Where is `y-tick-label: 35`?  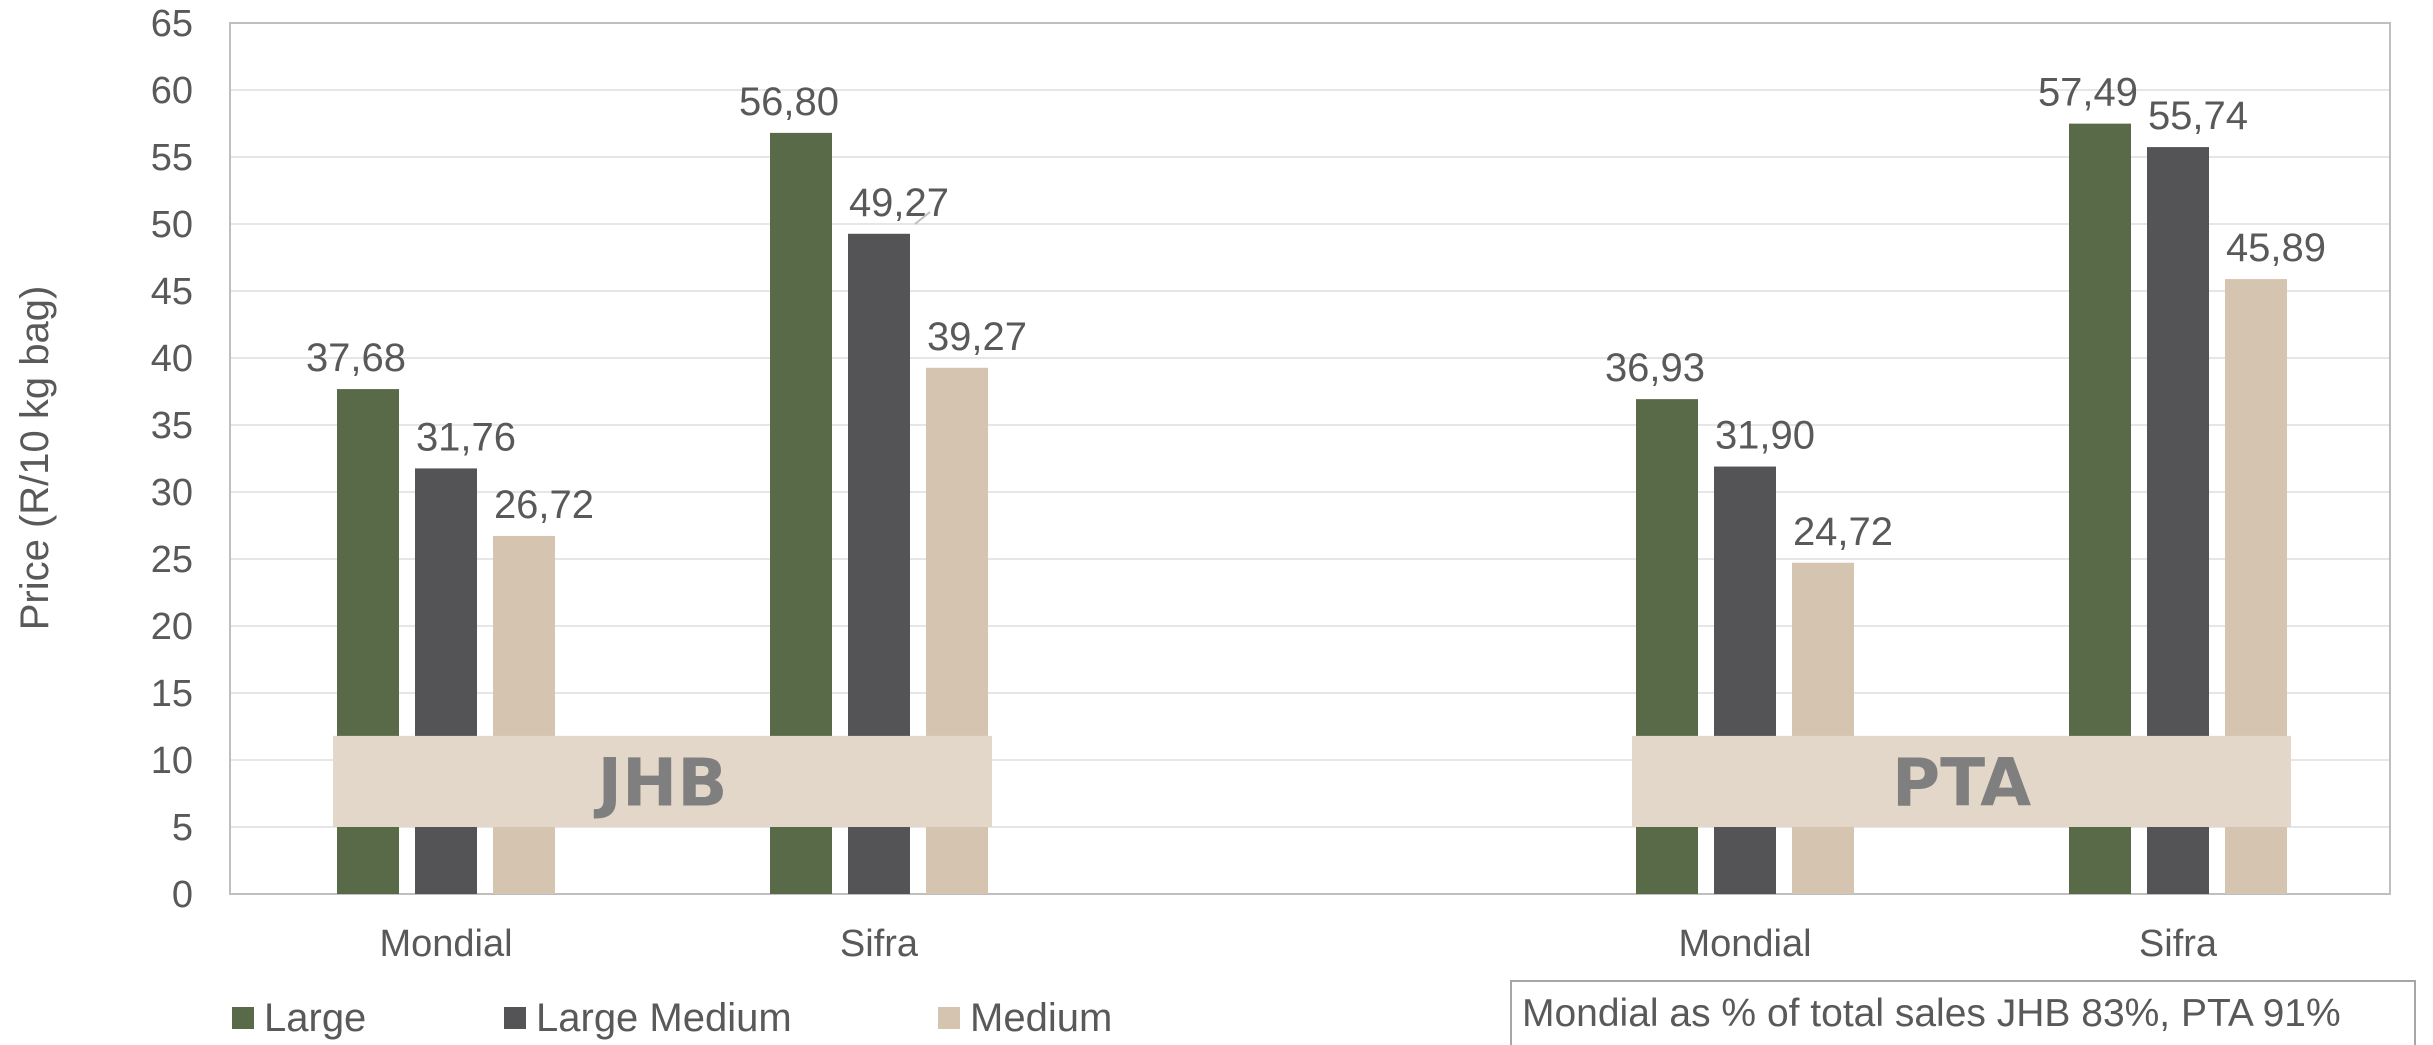 y-tick-label: 35 is located at coordinates (172, 426).